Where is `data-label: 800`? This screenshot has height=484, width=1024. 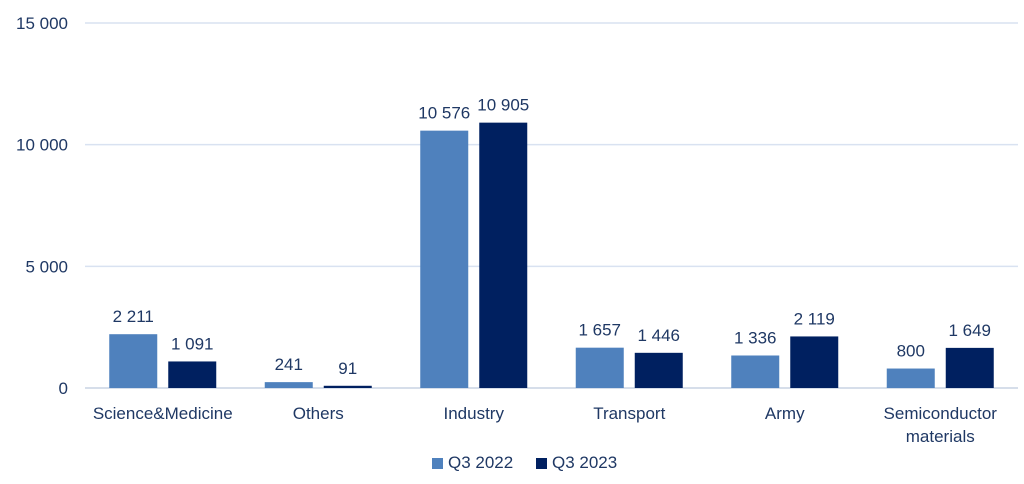 data-label: 800 is located at coordinates (911, 351).